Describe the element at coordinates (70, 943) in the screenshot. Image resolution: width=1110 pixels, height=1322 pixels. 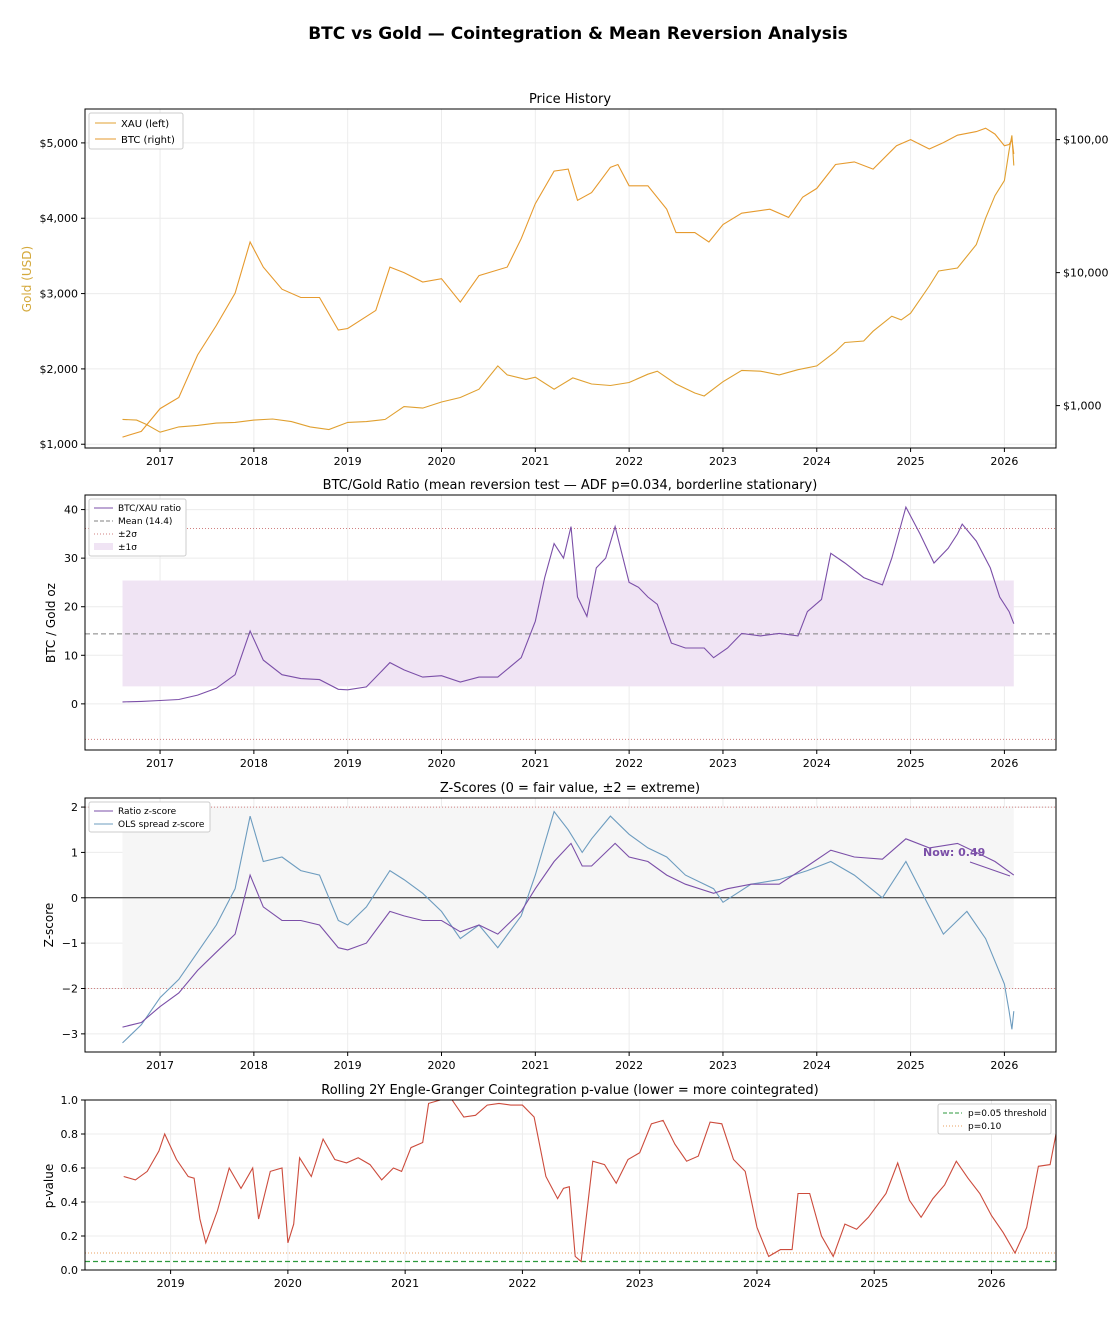
I see `y-tick-label: −1` at that location.